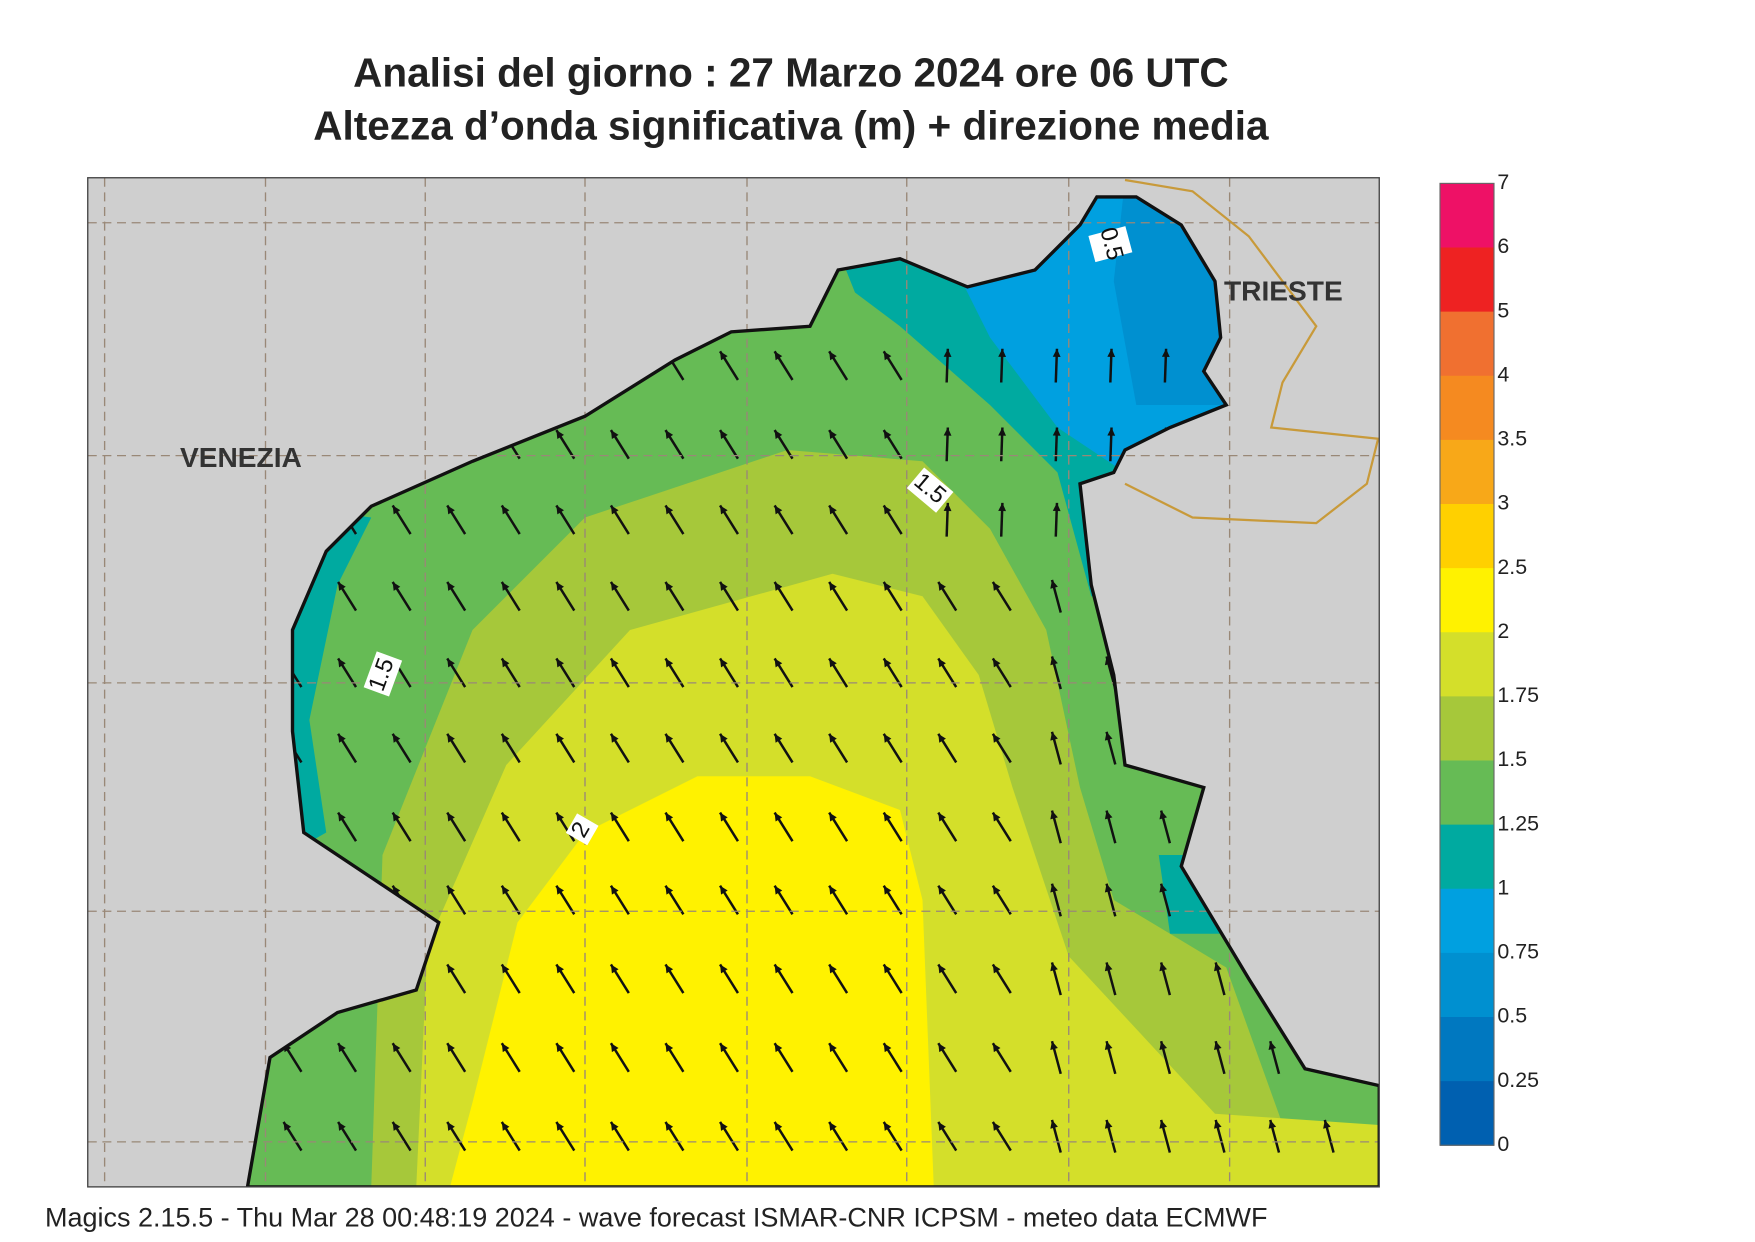  Describe the element at coordinates (1467, 664) in the screenshot. I see `colorbar-frame` at that location.